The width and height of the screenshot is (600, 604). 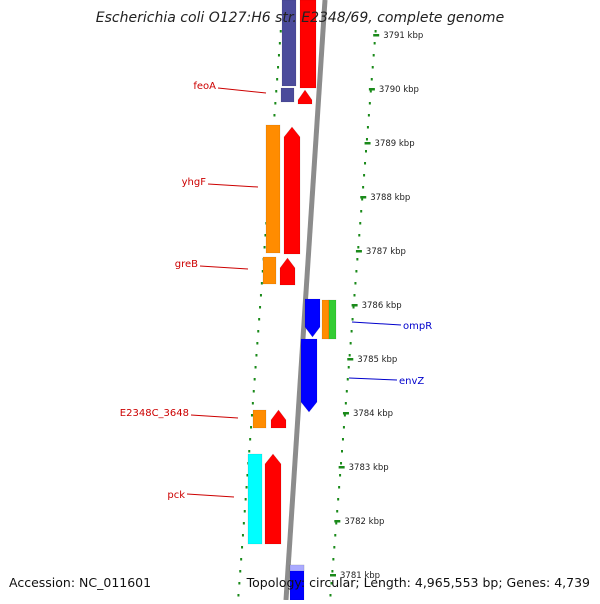 I want to click on accession-value: NC_011601, so click(x=115, y=582).